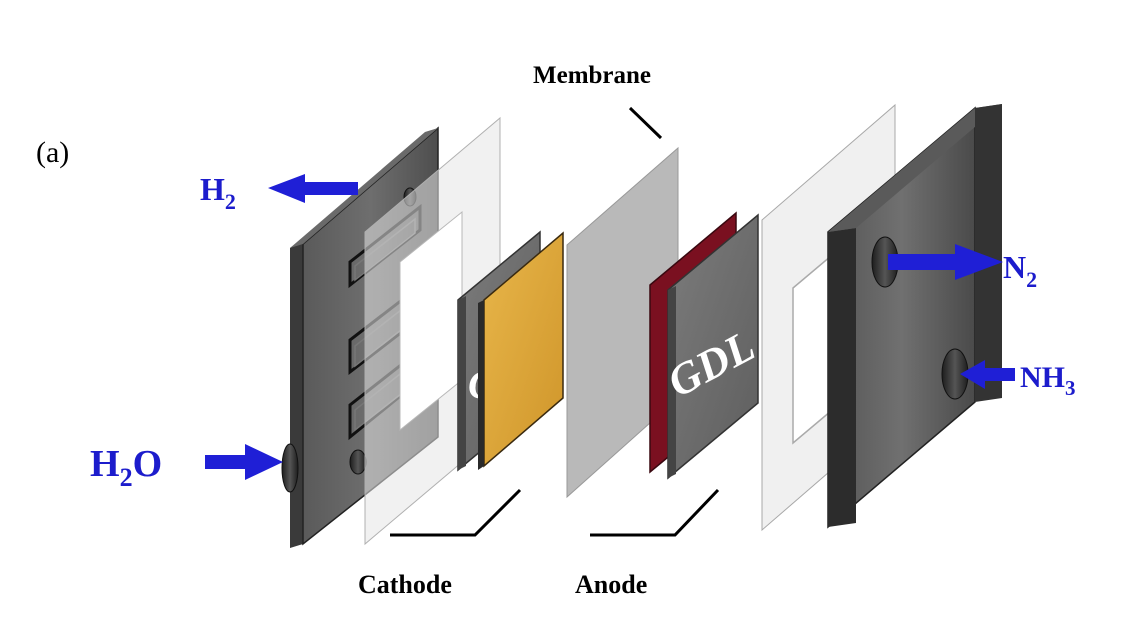  I want to click on water-inlet-port, so click(290, 468).